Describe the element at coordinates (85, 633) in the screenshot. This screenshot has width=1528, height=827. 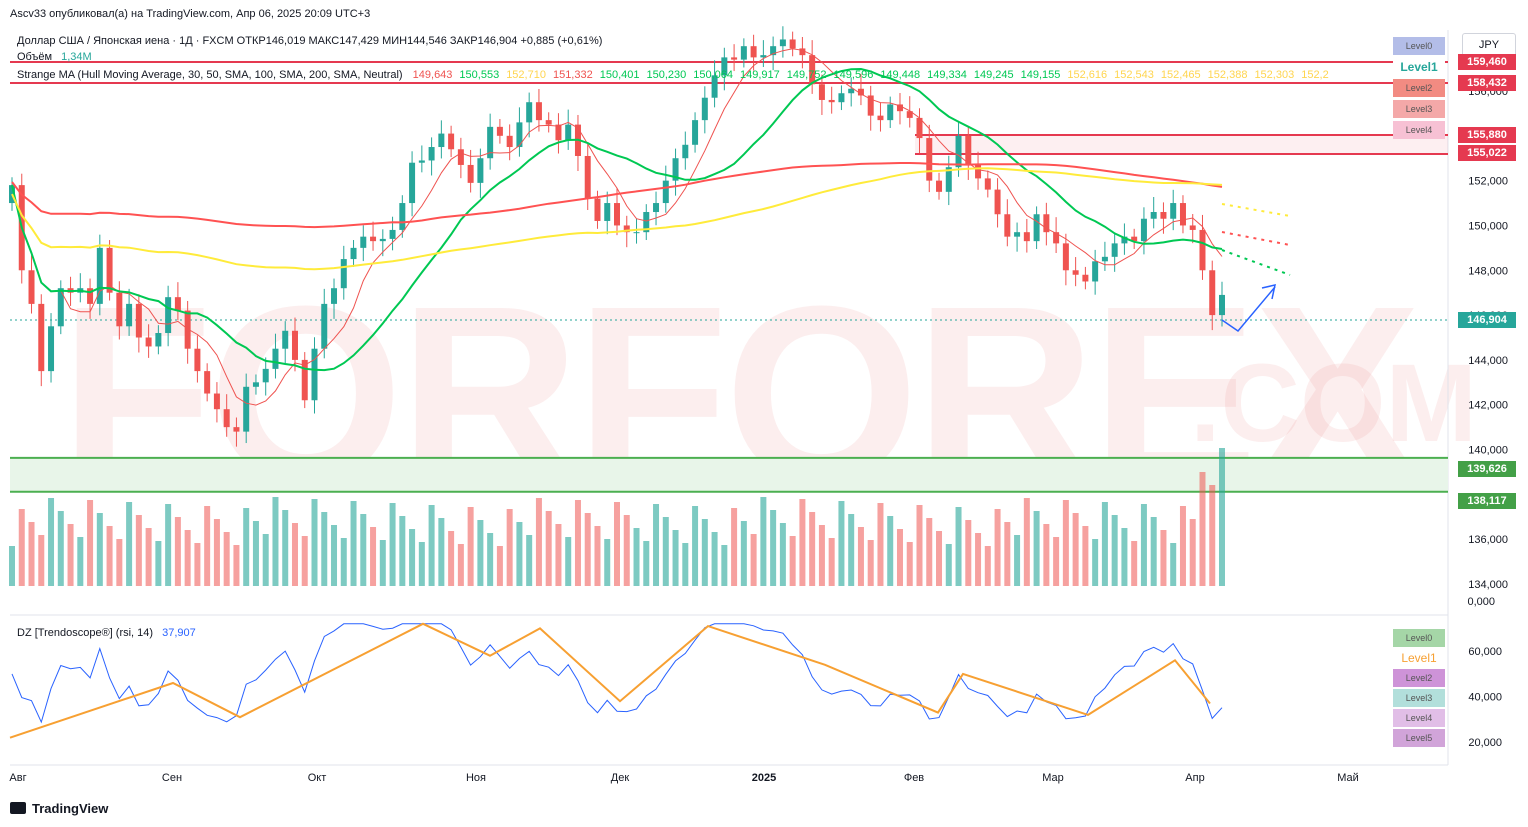
I see `rsi-label: DZ [Trendoscope®] (rsi, 14)` at that location.